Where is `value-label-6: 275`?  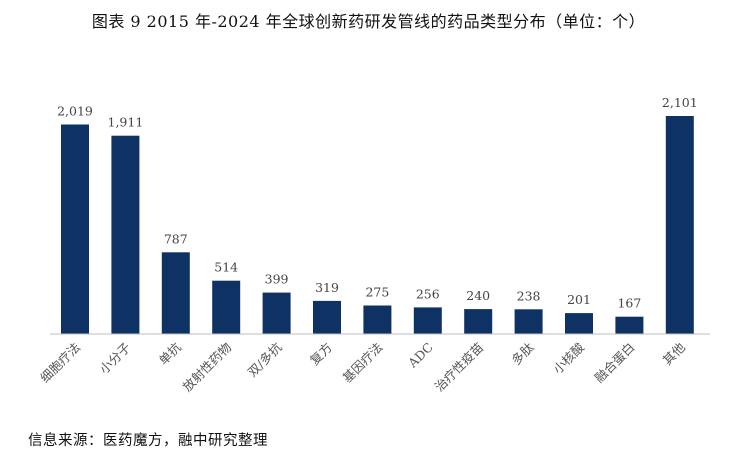 value-label-6: 275 is located at coordinates (377, 292).